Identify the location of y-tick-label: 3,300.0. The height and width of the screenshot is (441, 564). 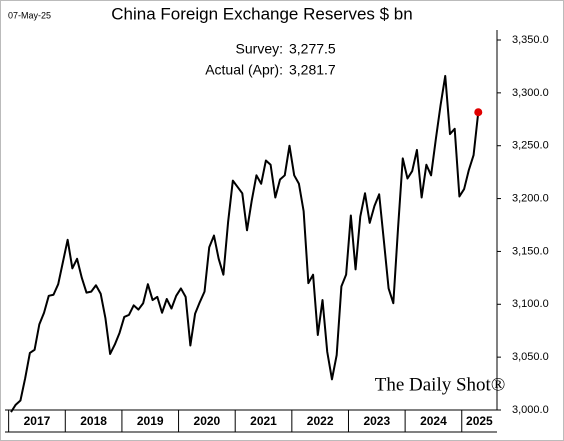
(530, 93).